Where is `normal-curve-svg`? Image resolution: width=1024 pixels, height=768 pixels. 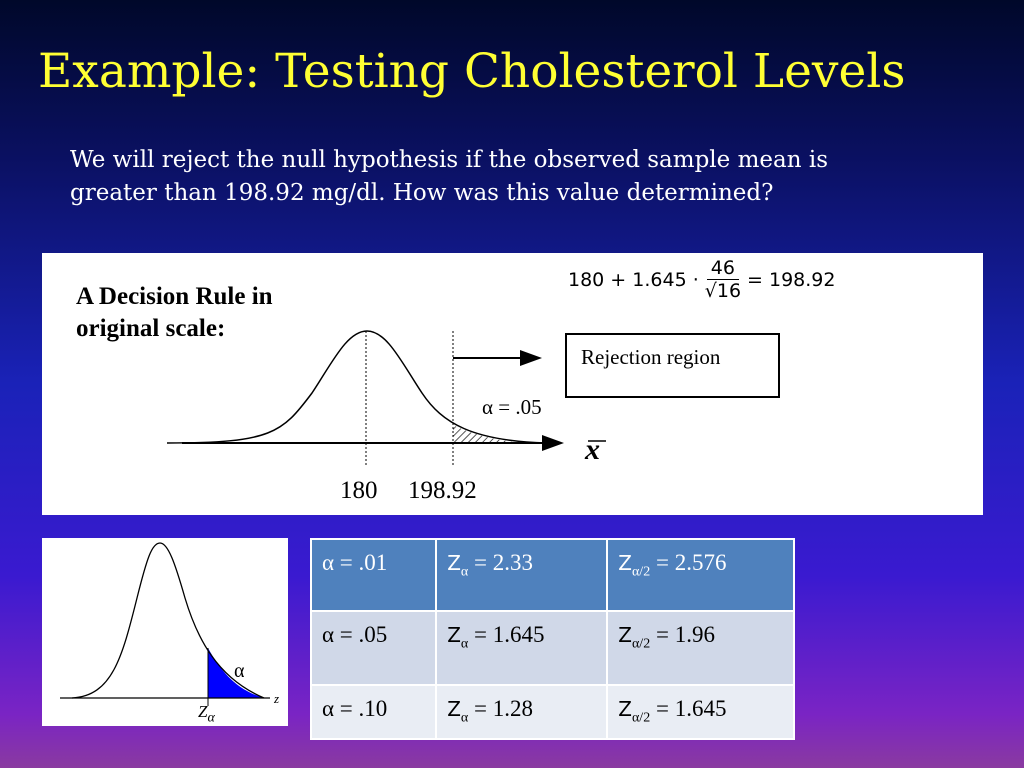 normal-curve-svg is located at coordinates (386, 397).